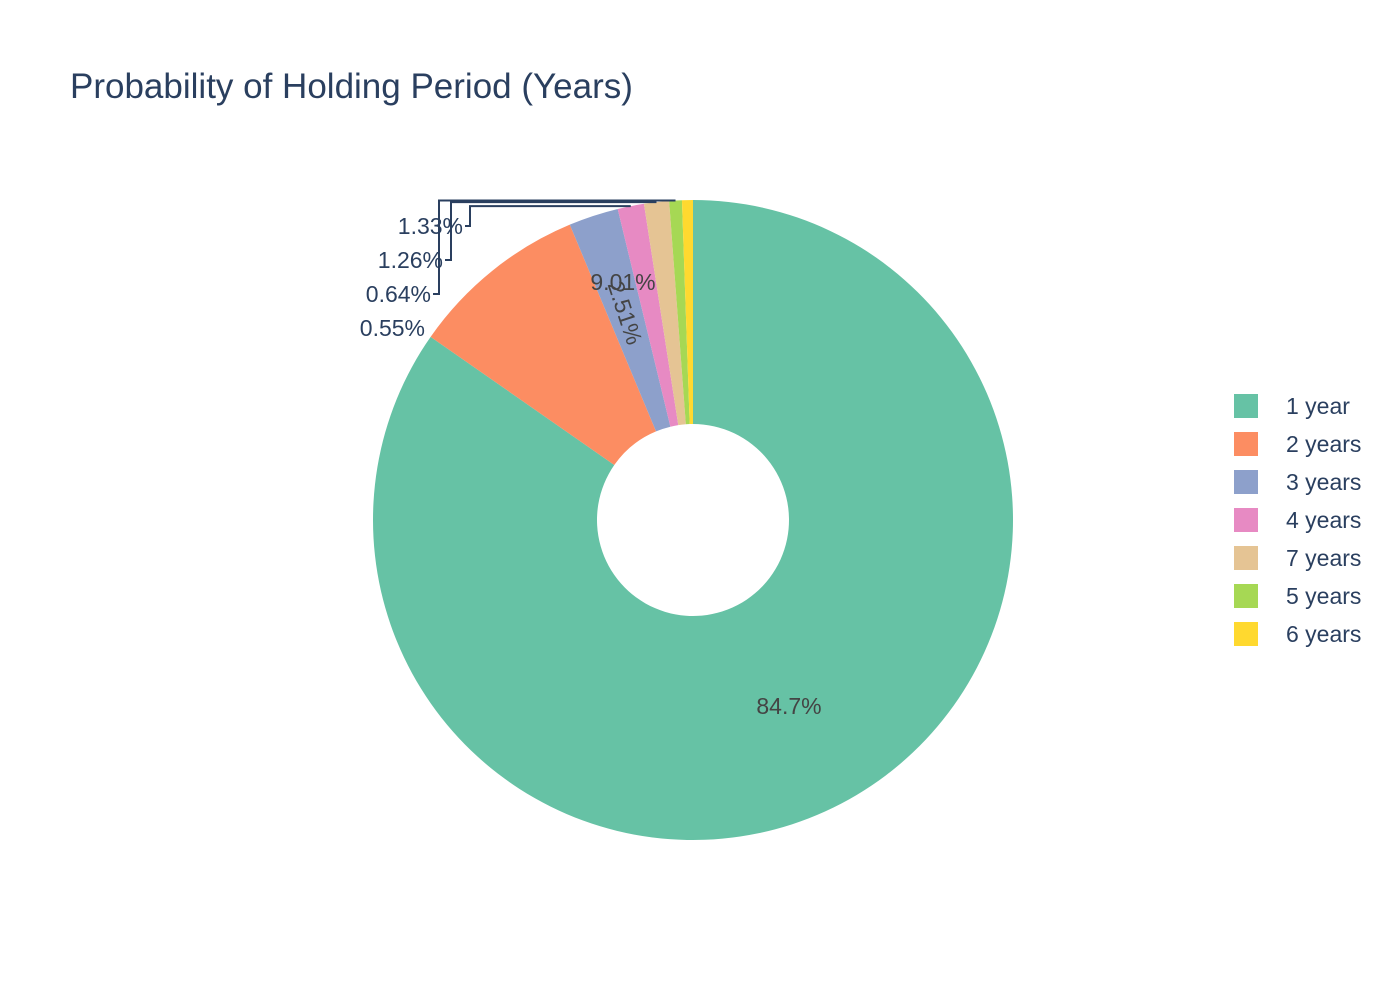 Image resolution: width=1400 pixels, height=1000 pixels. What do you see at coordinates (430, 226) in the screenshot?
I see `slice-label-4-years: 1.33%` at bounding box center [430, 226].